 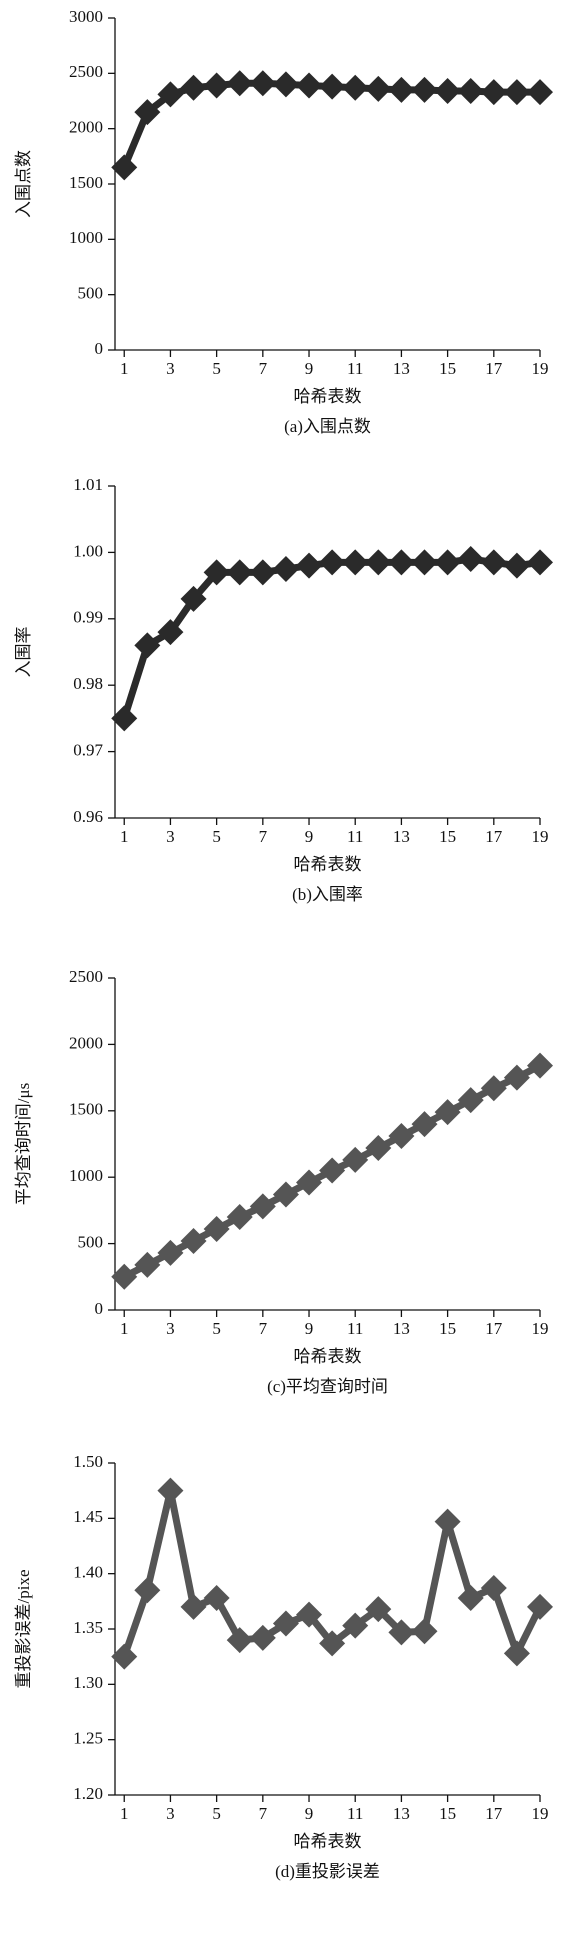 What do you see at coordinates (88, 1461) in the screenshot?
I see `y-tick-label: 1.50` at bounding box center [88, 1461].